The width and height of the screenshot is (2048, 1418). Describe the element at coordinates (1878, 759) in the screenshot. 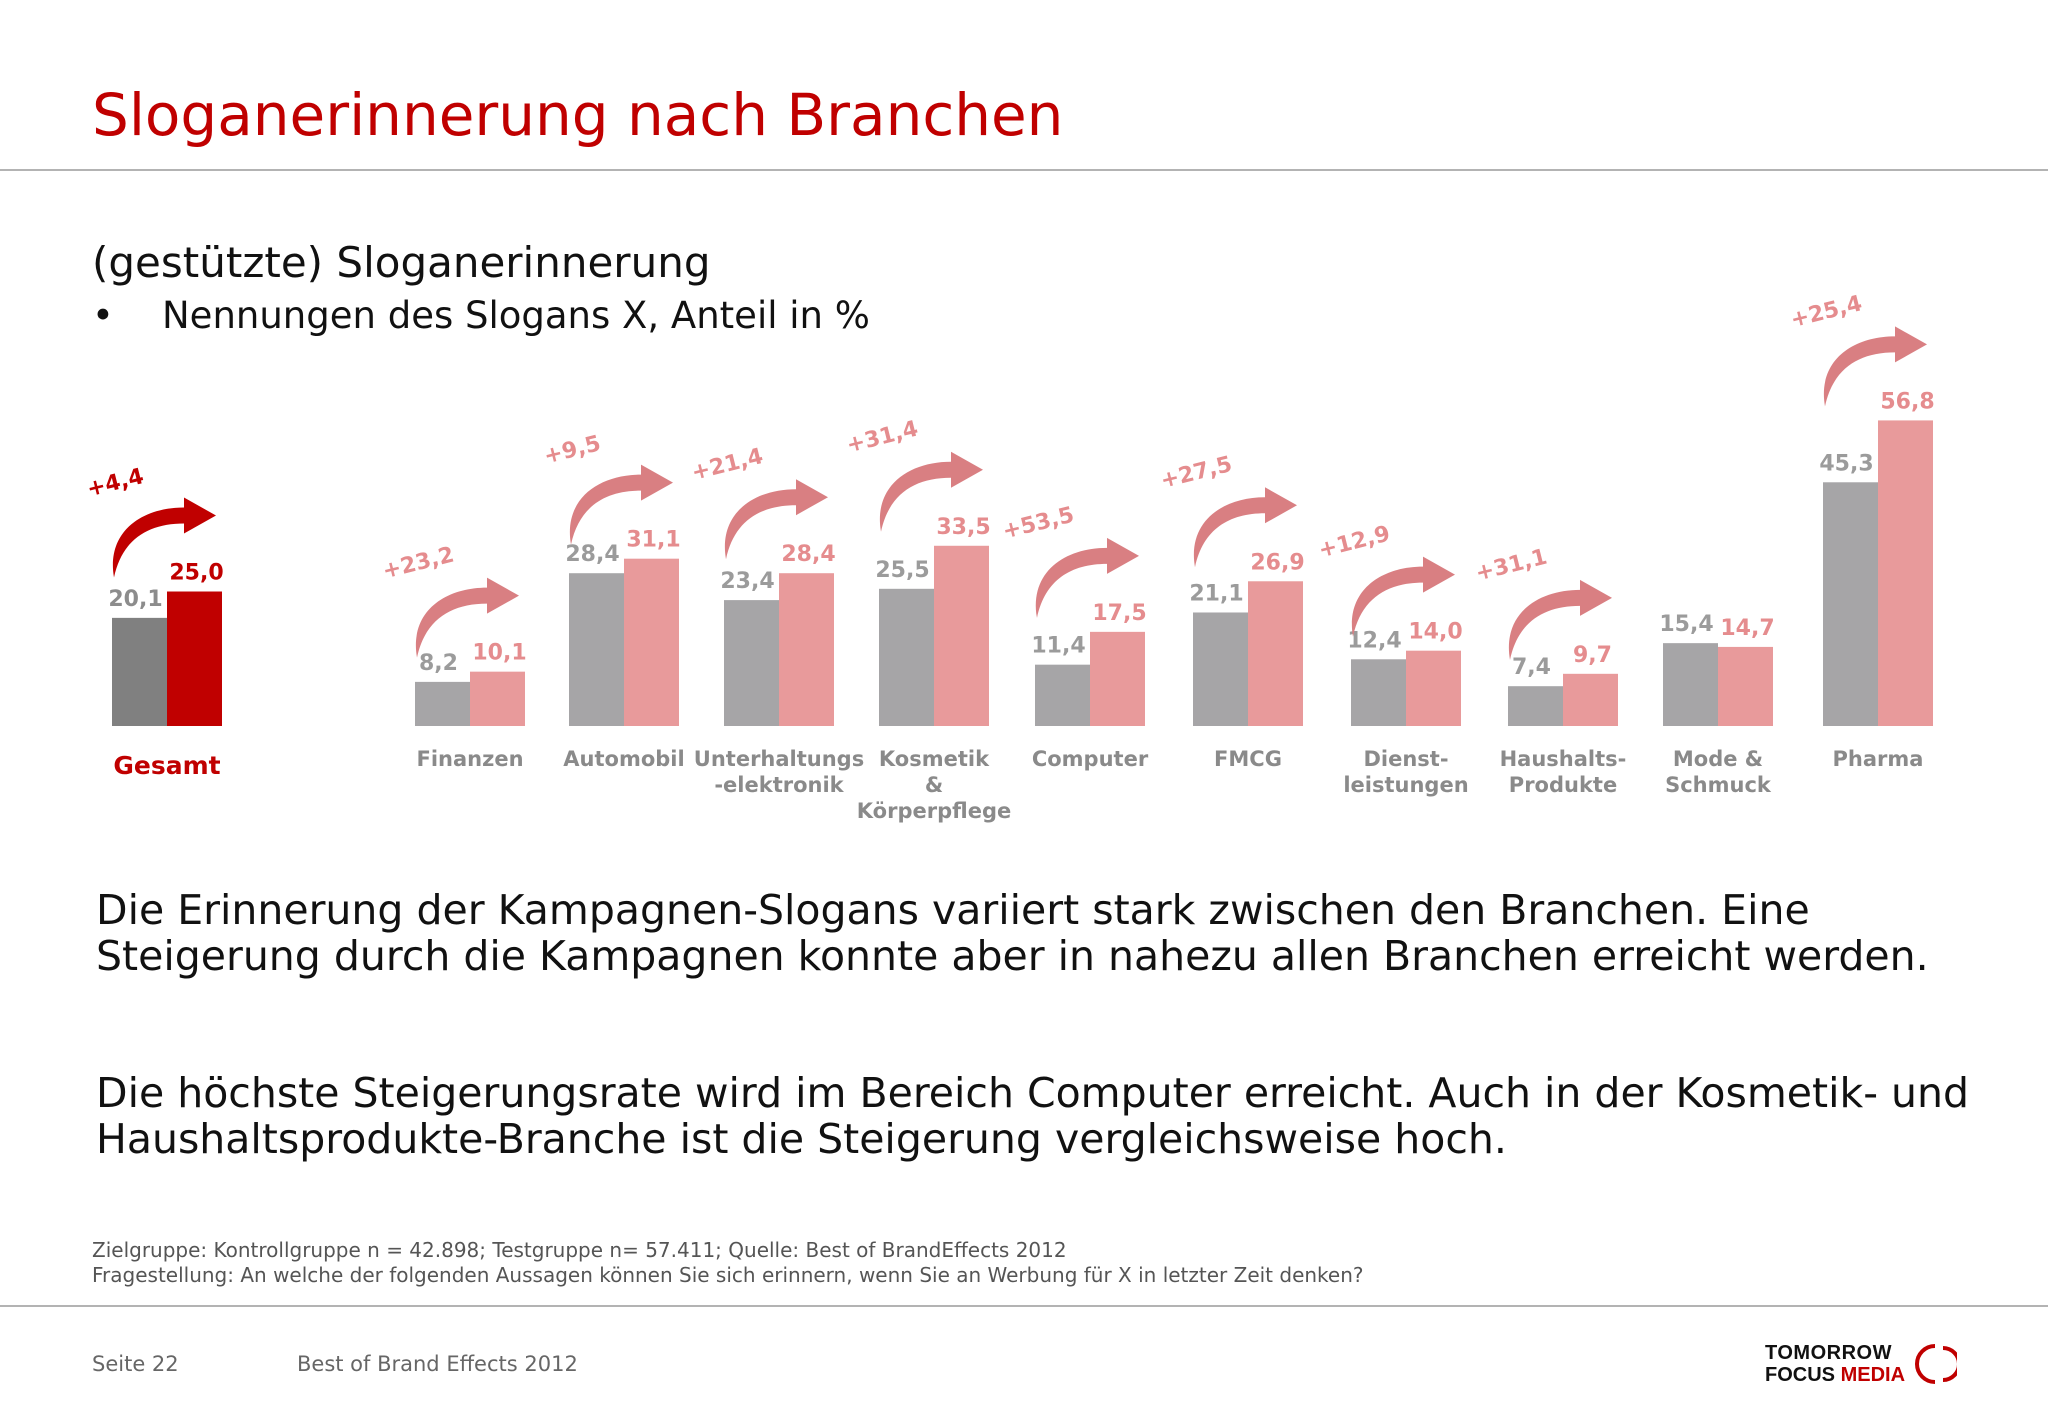

I see `category-label: Pharma` at that location.